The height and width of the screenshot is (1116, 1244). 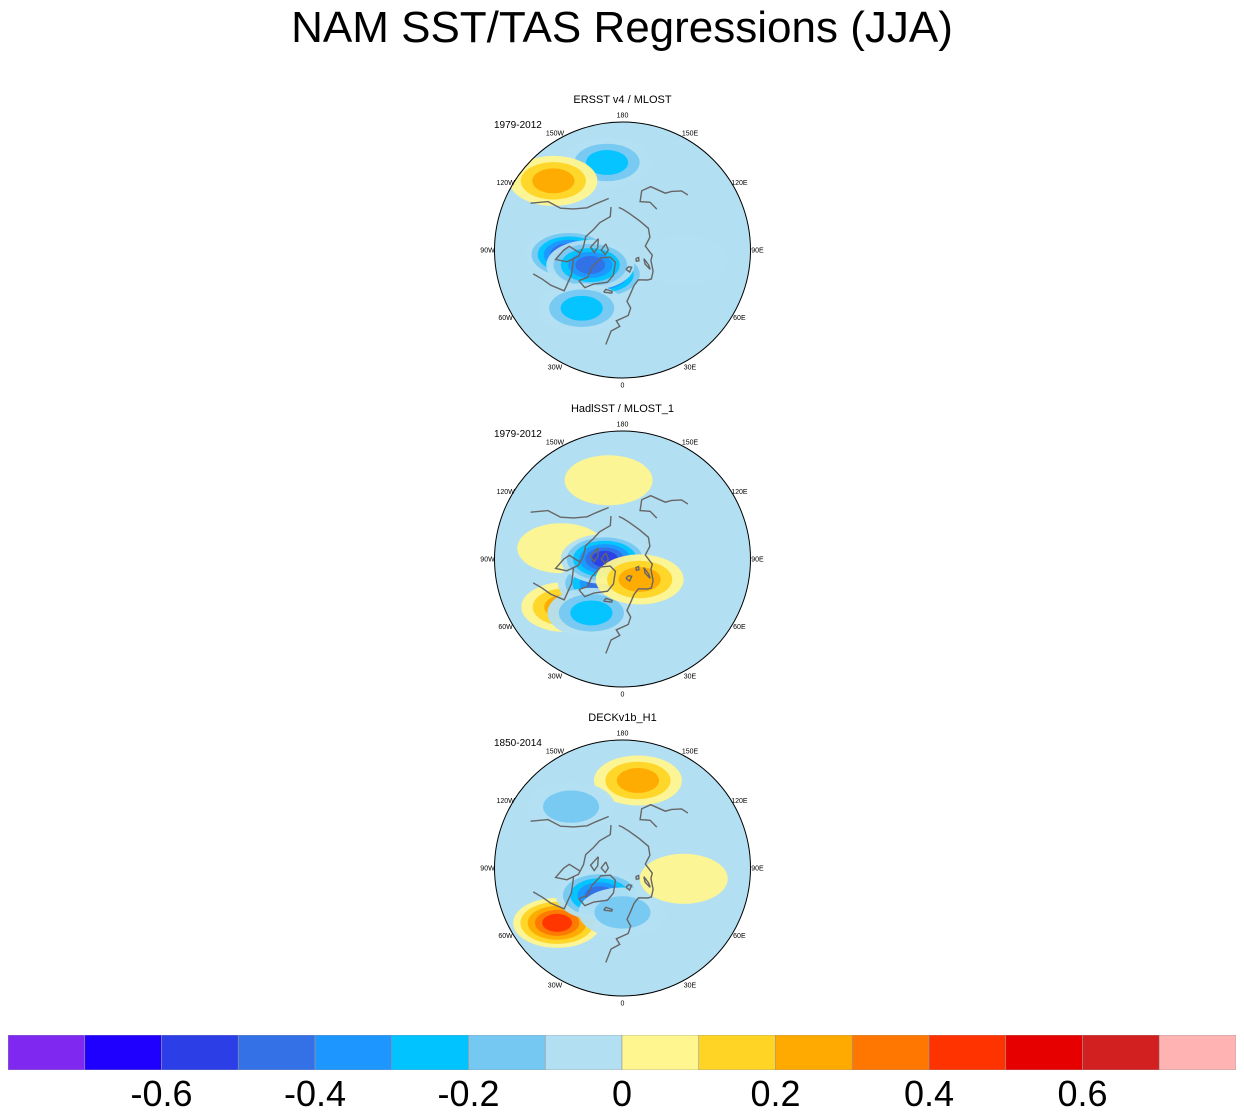 I want to click on panel-title: ERSST v4 / MLOST, so click(x=622, y=100).